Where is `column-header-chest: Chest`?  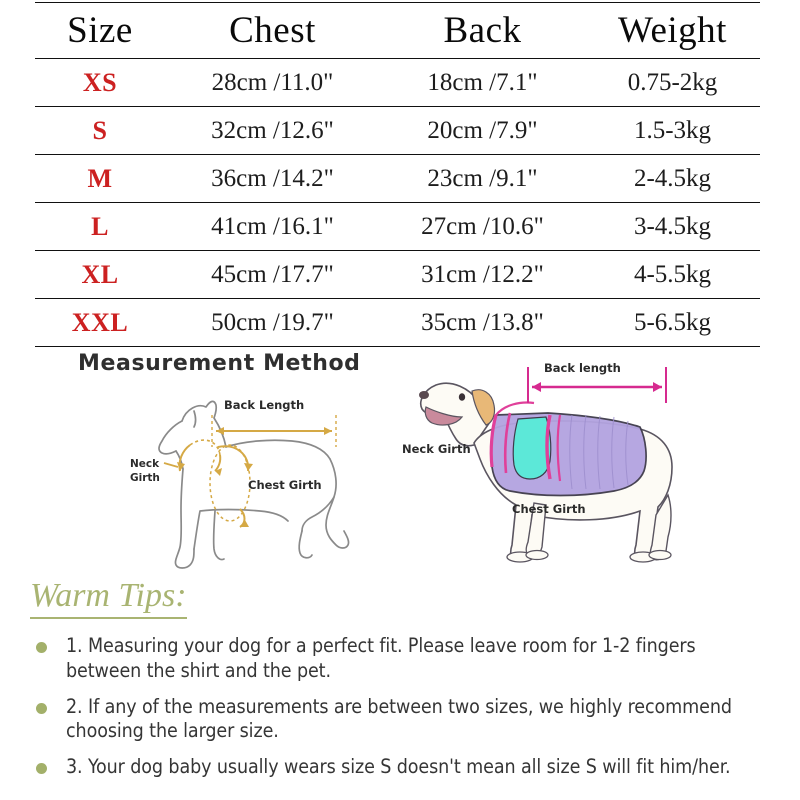 column-header-chest: Chest is located at coordinates (272, 30).